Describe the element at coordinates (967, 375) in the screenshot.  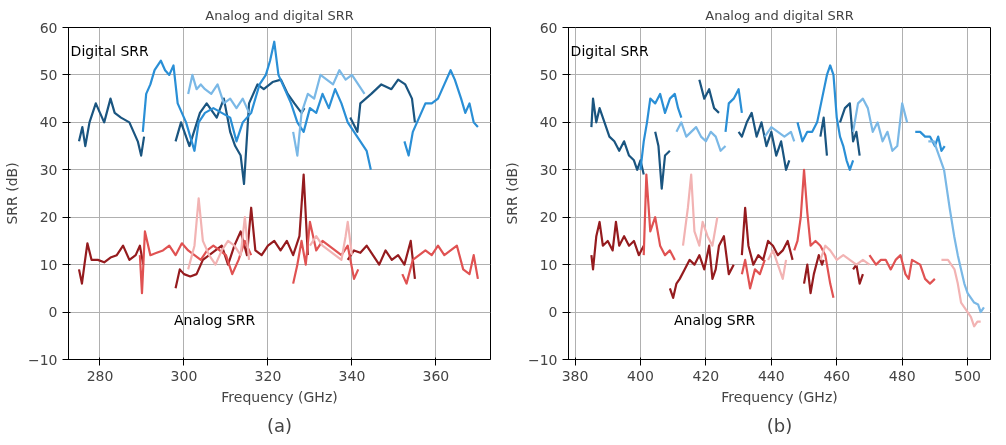
I see `x-tick-label: 500` at that location.